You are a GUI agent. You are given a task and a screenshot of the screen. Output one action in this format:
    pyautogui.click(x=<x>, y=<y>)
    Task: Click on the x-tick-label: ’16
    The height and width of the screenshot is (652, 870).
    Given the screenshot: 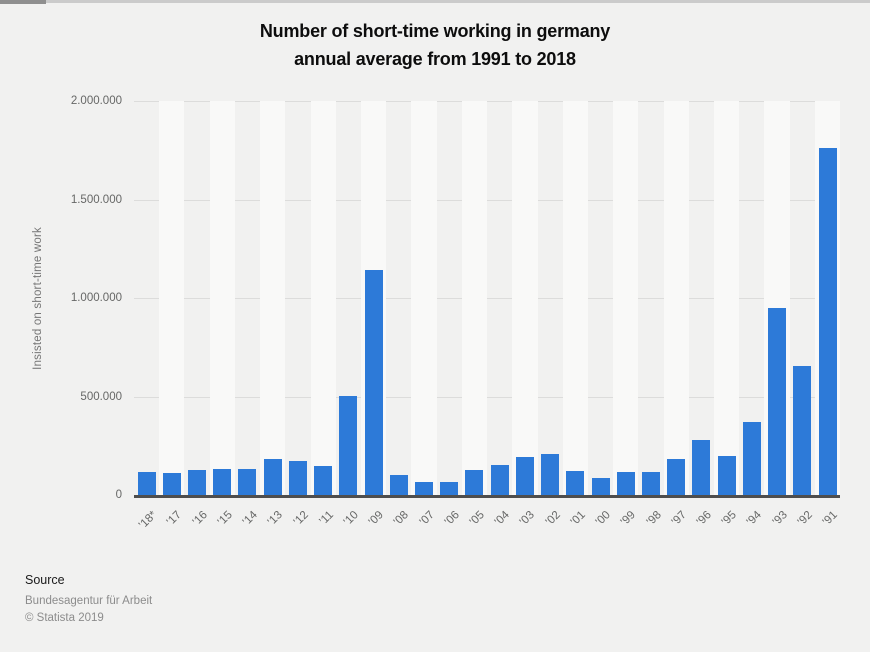 What is the action you would take?
    pyautogui.click(x=200, y=519)
    